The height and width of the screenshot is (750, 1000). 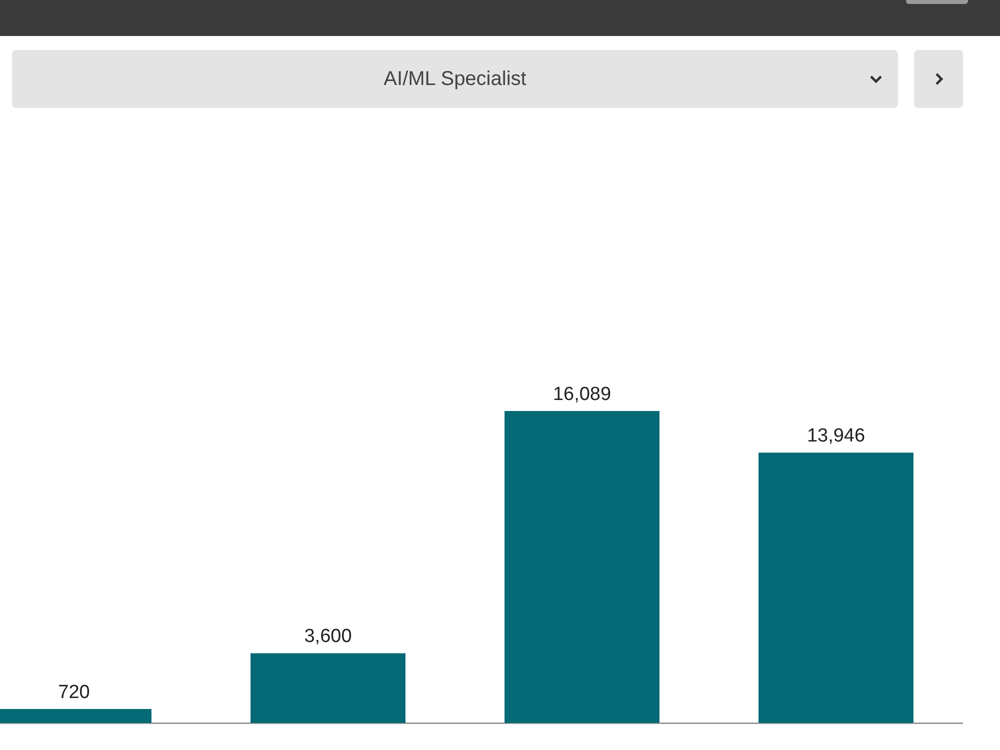 I want to click on data-label: 16,089, so click(x=582, y=394).